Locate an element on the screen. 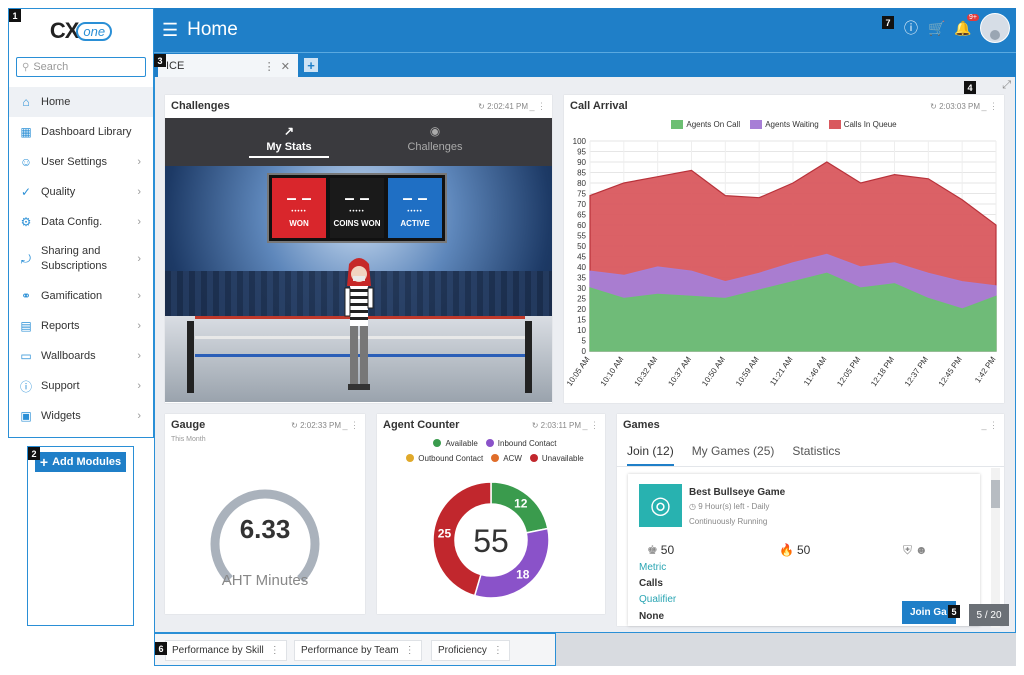 The height and width of the screenshot is (675, 1024). y-tick-label: 75 is located at coordinates (581, 194).